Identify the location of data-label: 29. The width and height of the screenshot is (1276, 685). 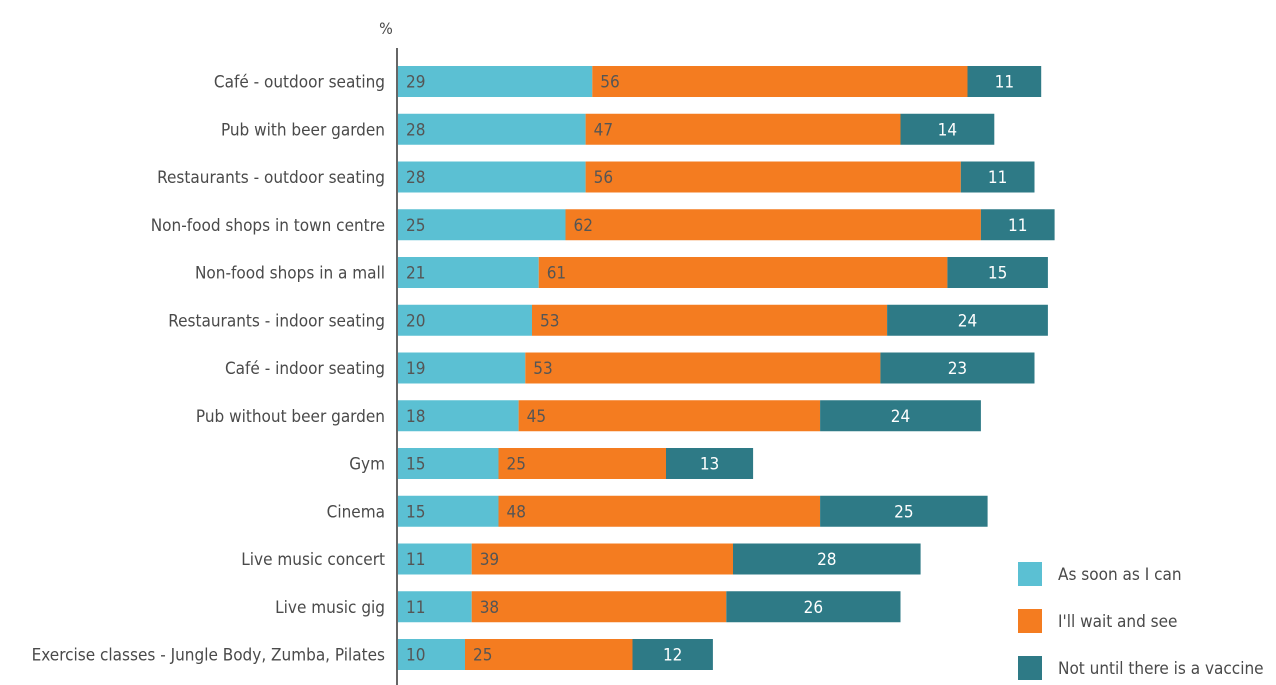
(415, 83).